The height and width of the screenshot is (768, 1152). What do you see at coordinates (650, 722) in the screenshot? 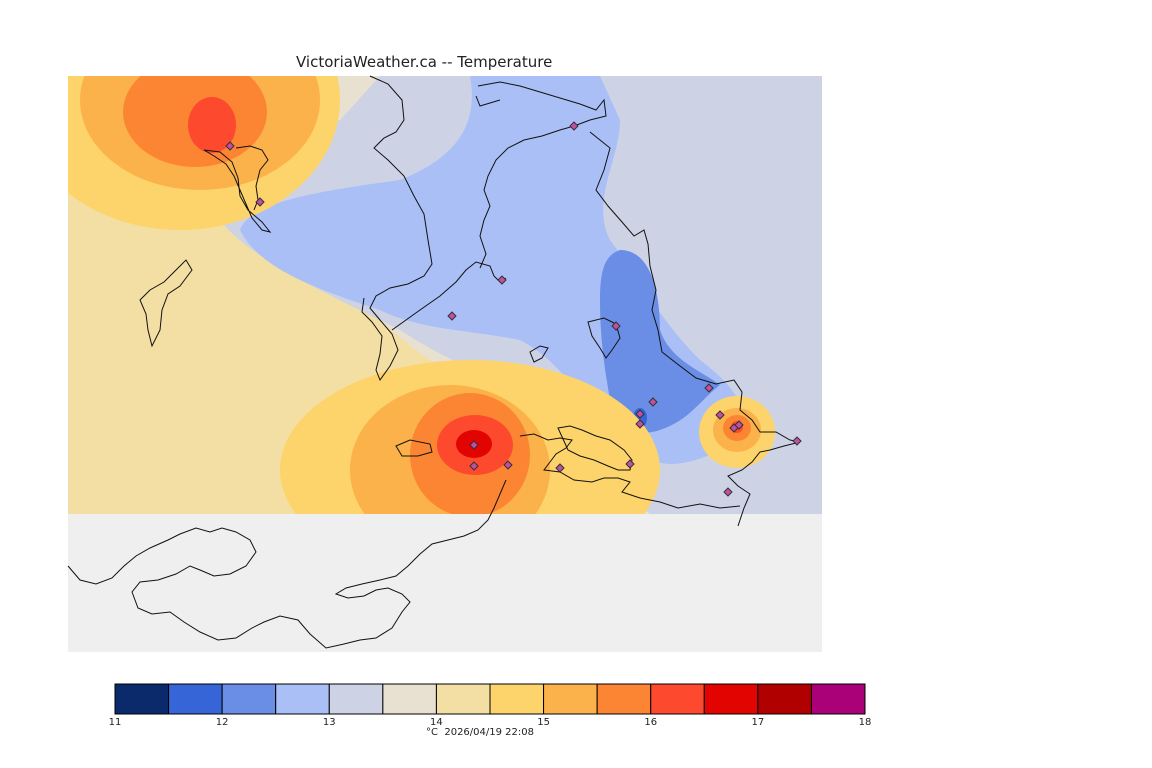
I see `legend-tick-label: 16` at bounding box center [650, 722].